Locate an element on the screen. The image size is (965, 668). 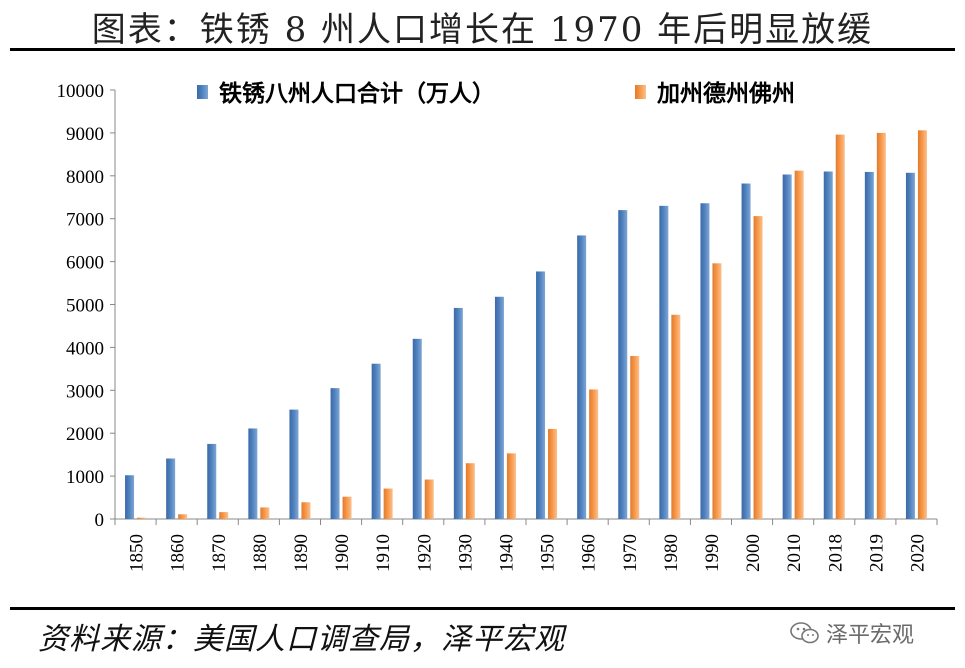
y-tick-label: 8000 is located at coordinates (85, 177).